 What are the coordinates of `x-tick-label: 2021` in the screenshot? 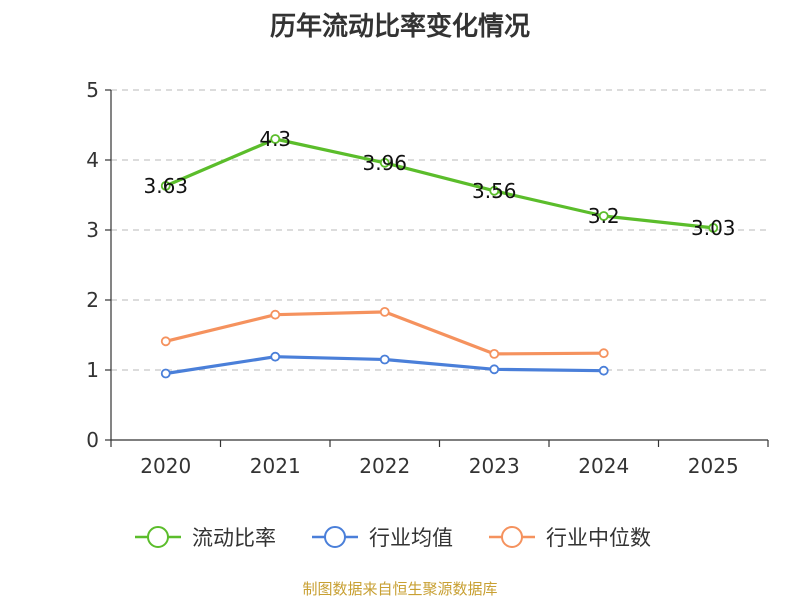 It's located at (275, 466).